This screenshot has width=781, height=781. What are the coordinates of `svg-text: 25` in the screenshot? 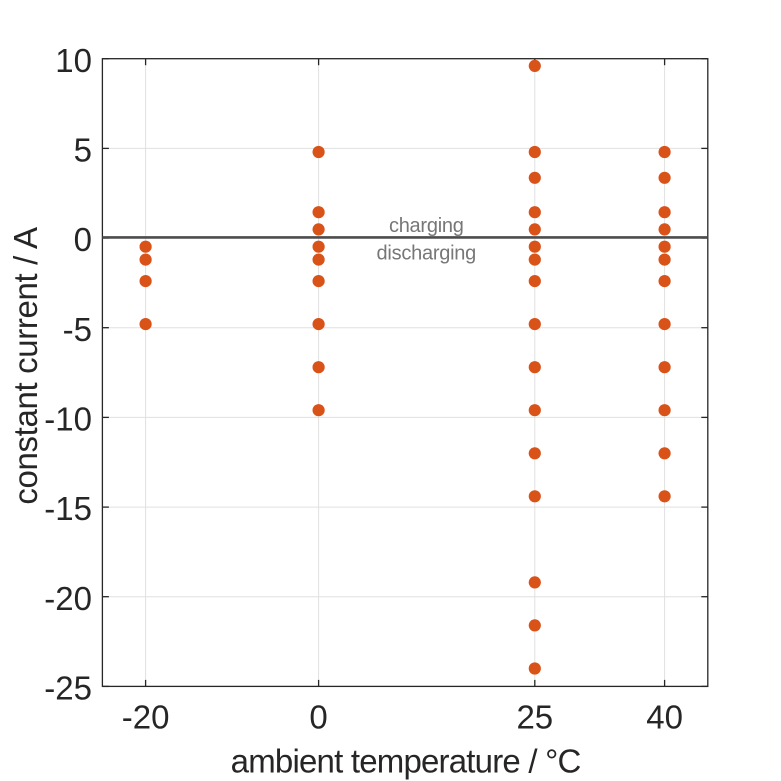 It's located at (534, 716).